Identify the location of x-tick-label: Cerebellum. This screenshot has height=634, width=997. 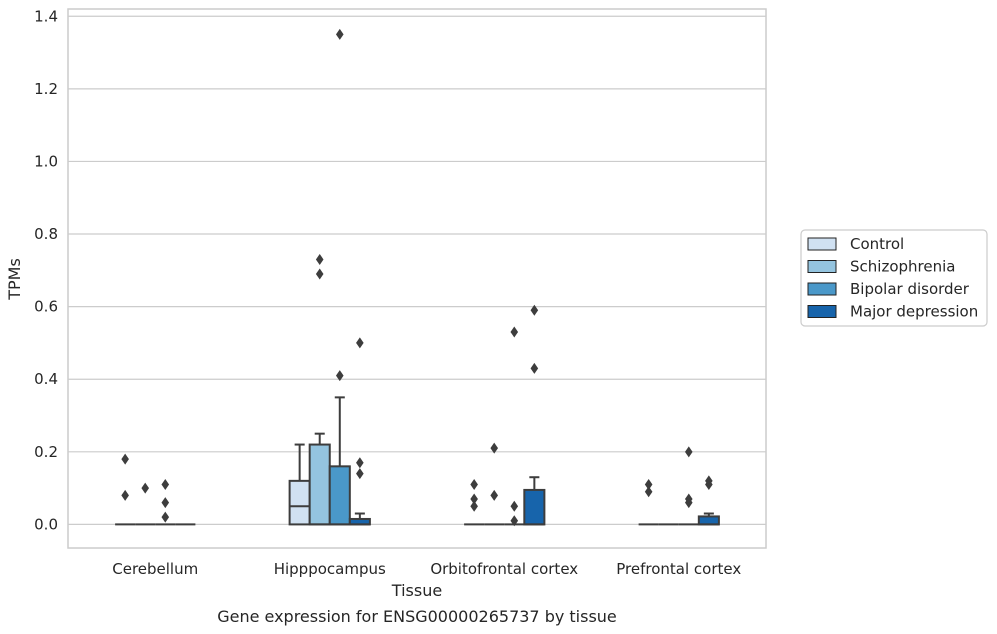
(155, 569).